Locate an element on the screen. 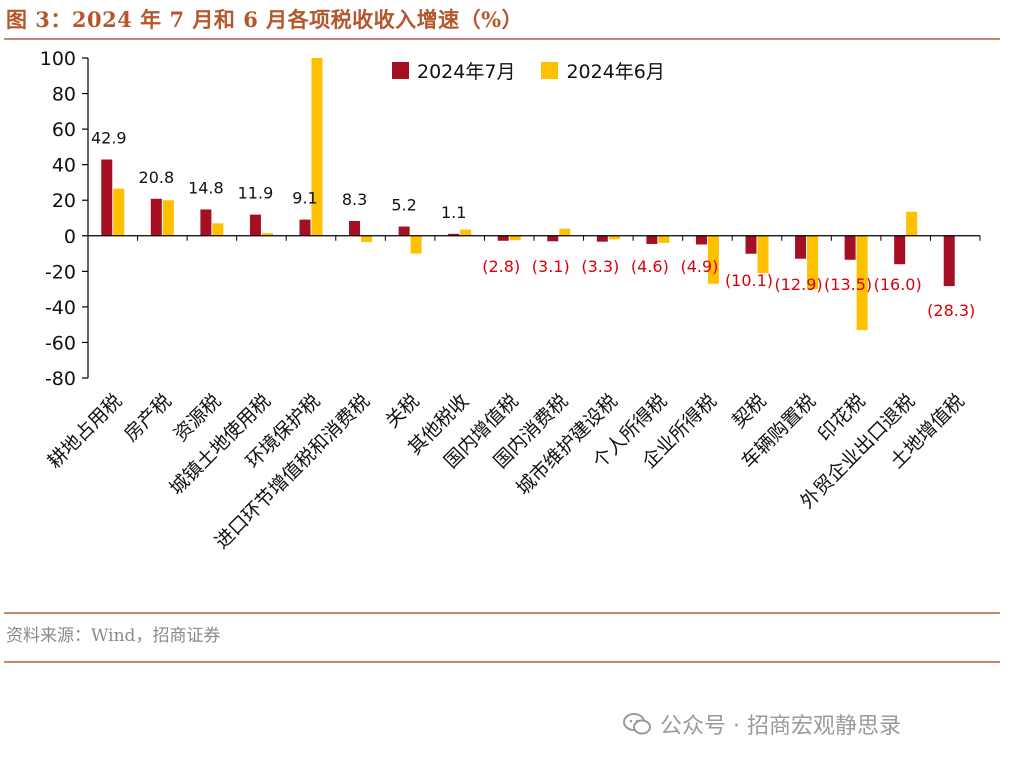 The height and width of the screenshot is (765, 1009). y-tick-label: 0 is located at coordinates (70, 237).